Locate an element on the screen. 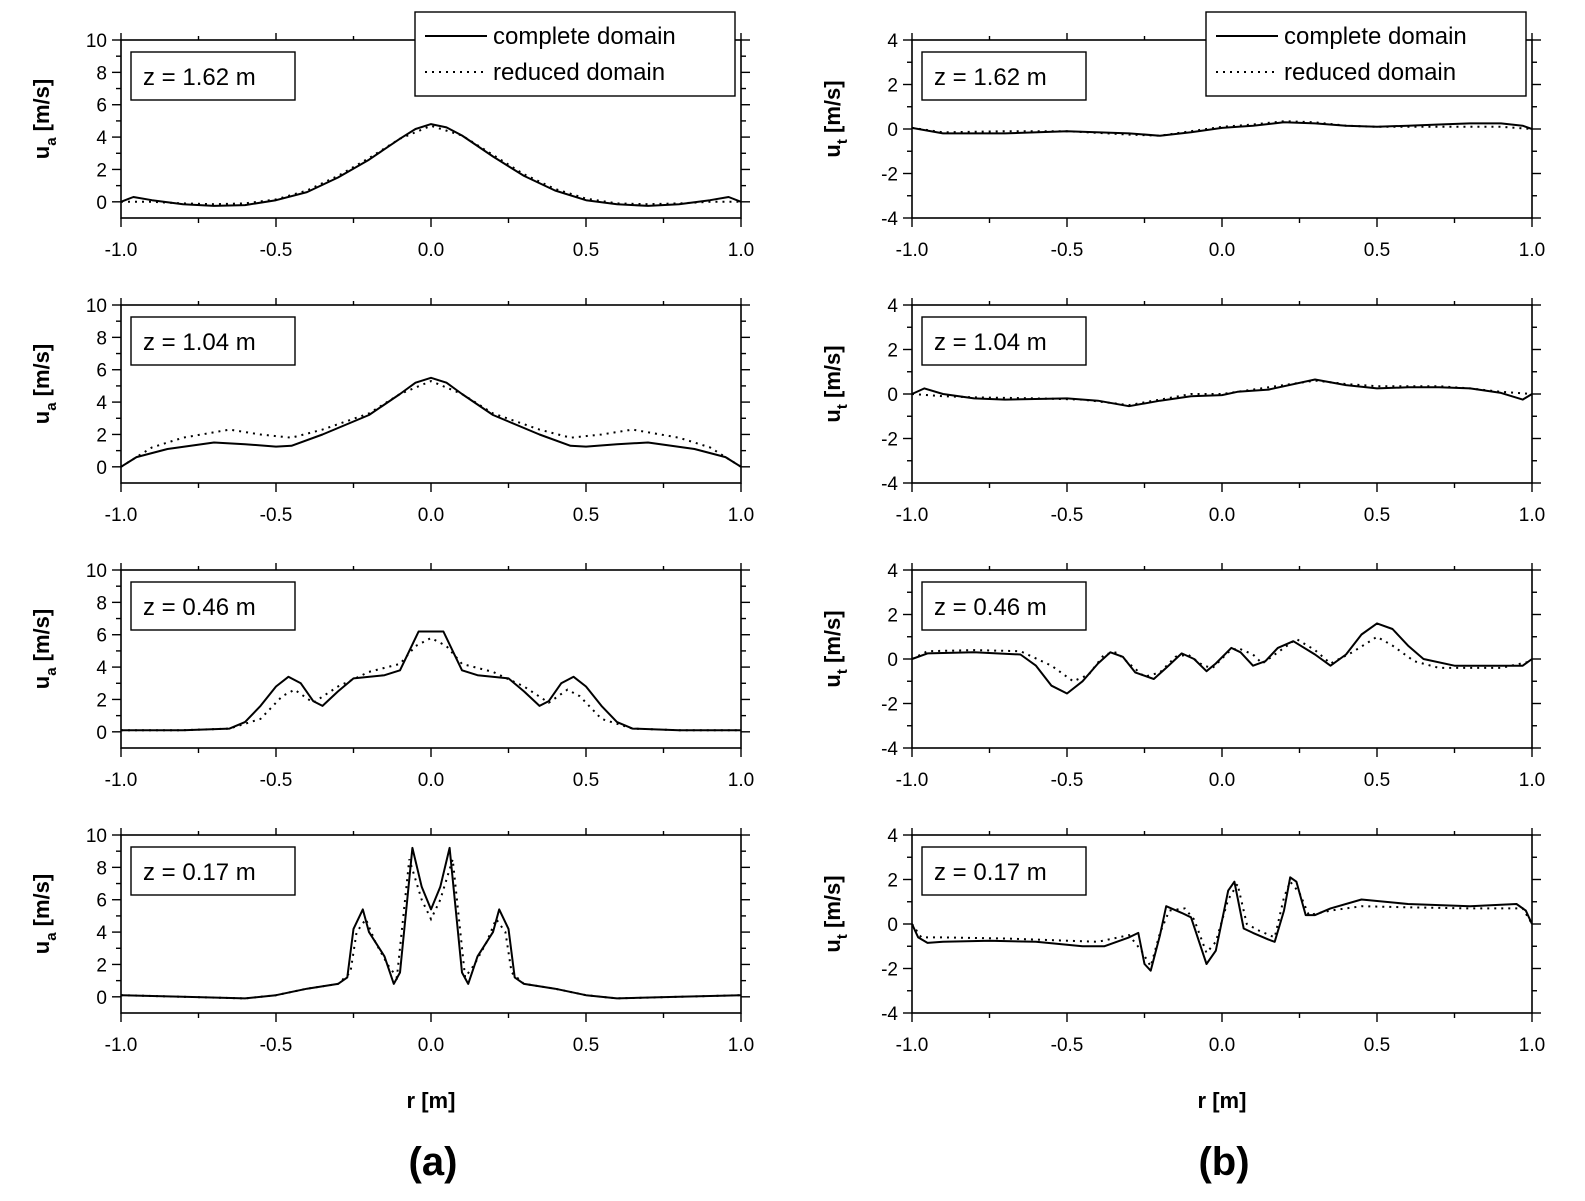 Image resolution: width=1585 pixels, height=1201 pixels. legend: complete domain reduced domain is located at coordinates (575, 54).